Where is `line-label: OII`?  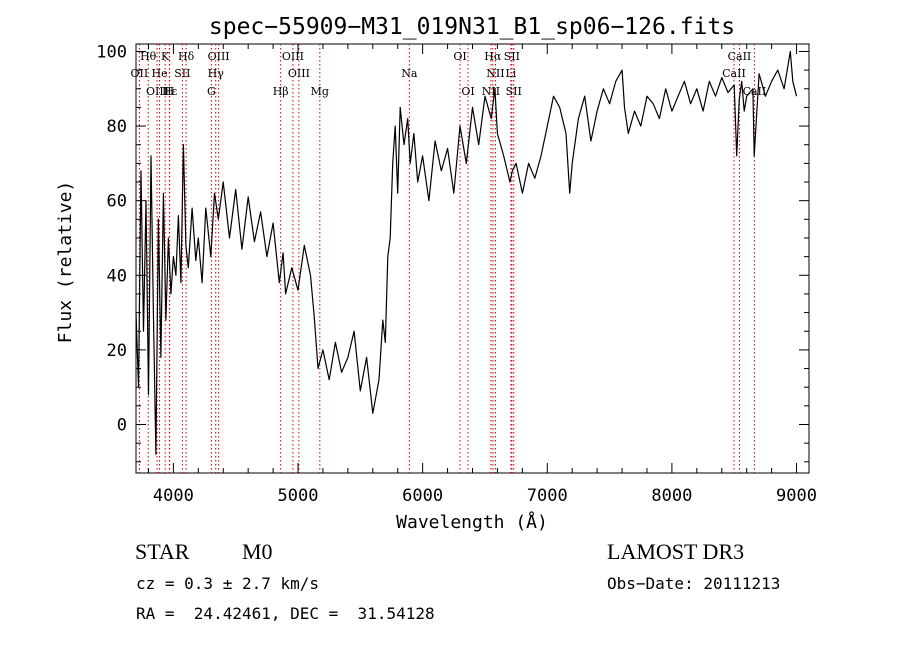
line-label: OII is located at coordinates (140, 73).